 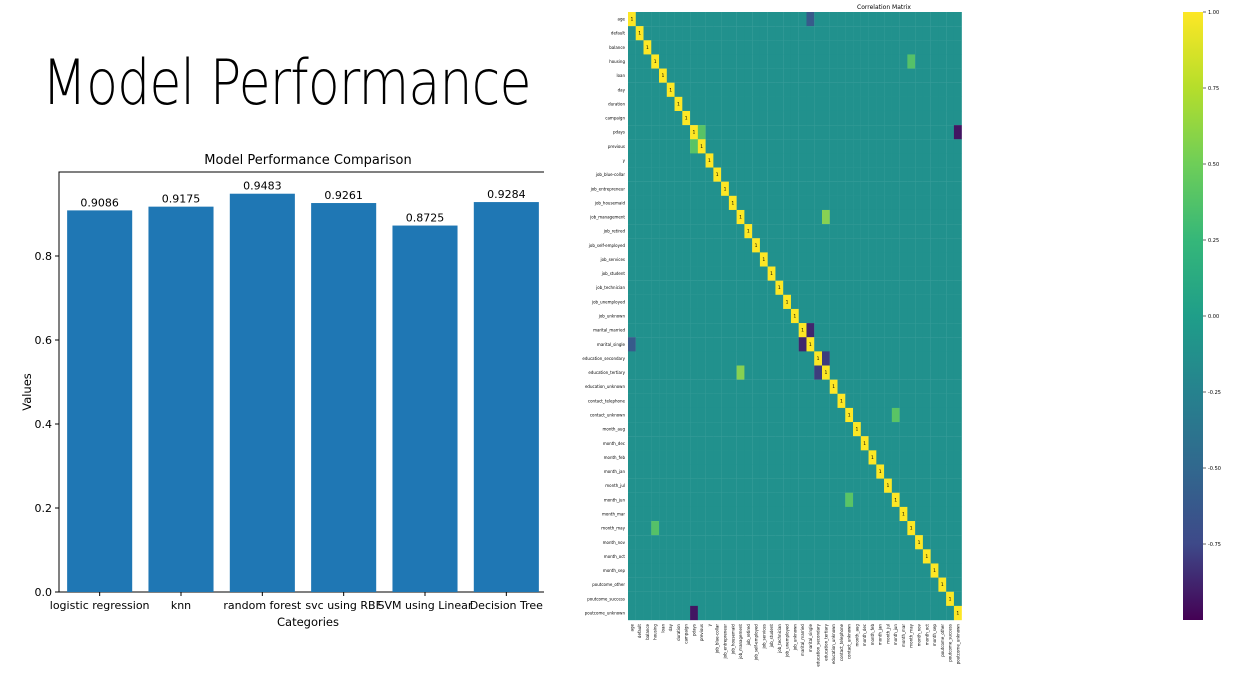 What do you see at coordinates (614, 443) in the screenshot?
I see `heatmap-row-label: month_dec` at bounding box center [614, 443].